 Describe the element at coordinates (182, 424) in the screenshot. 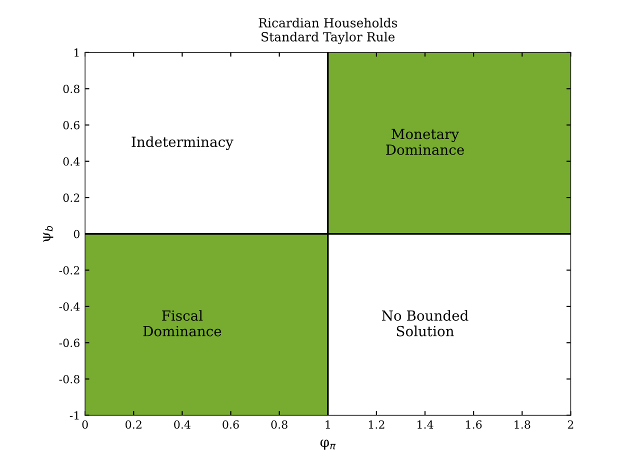

I see `x-tick-label: 0.4` at that location.